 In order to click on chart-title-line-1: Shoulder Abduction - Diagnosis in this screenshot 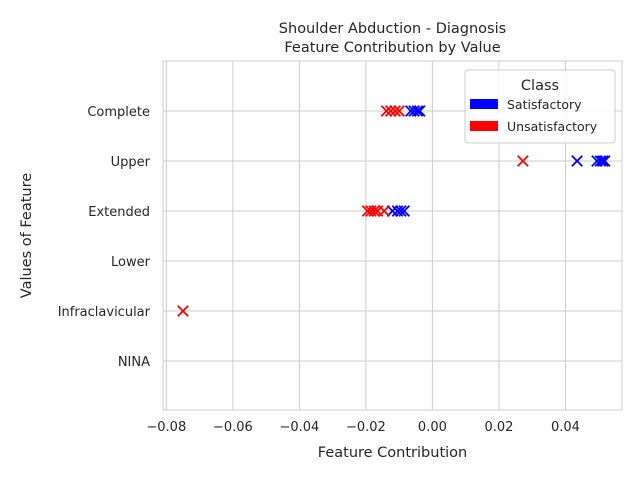, I will do `click(392, 29)`.